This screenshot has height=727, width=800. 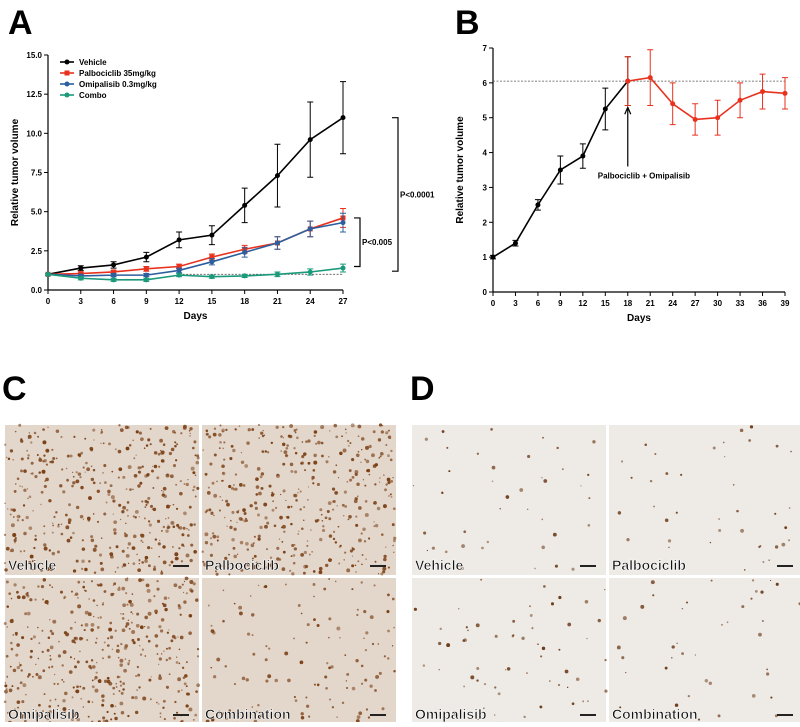 I want to click on image-bg, so click(x=509, y=650).